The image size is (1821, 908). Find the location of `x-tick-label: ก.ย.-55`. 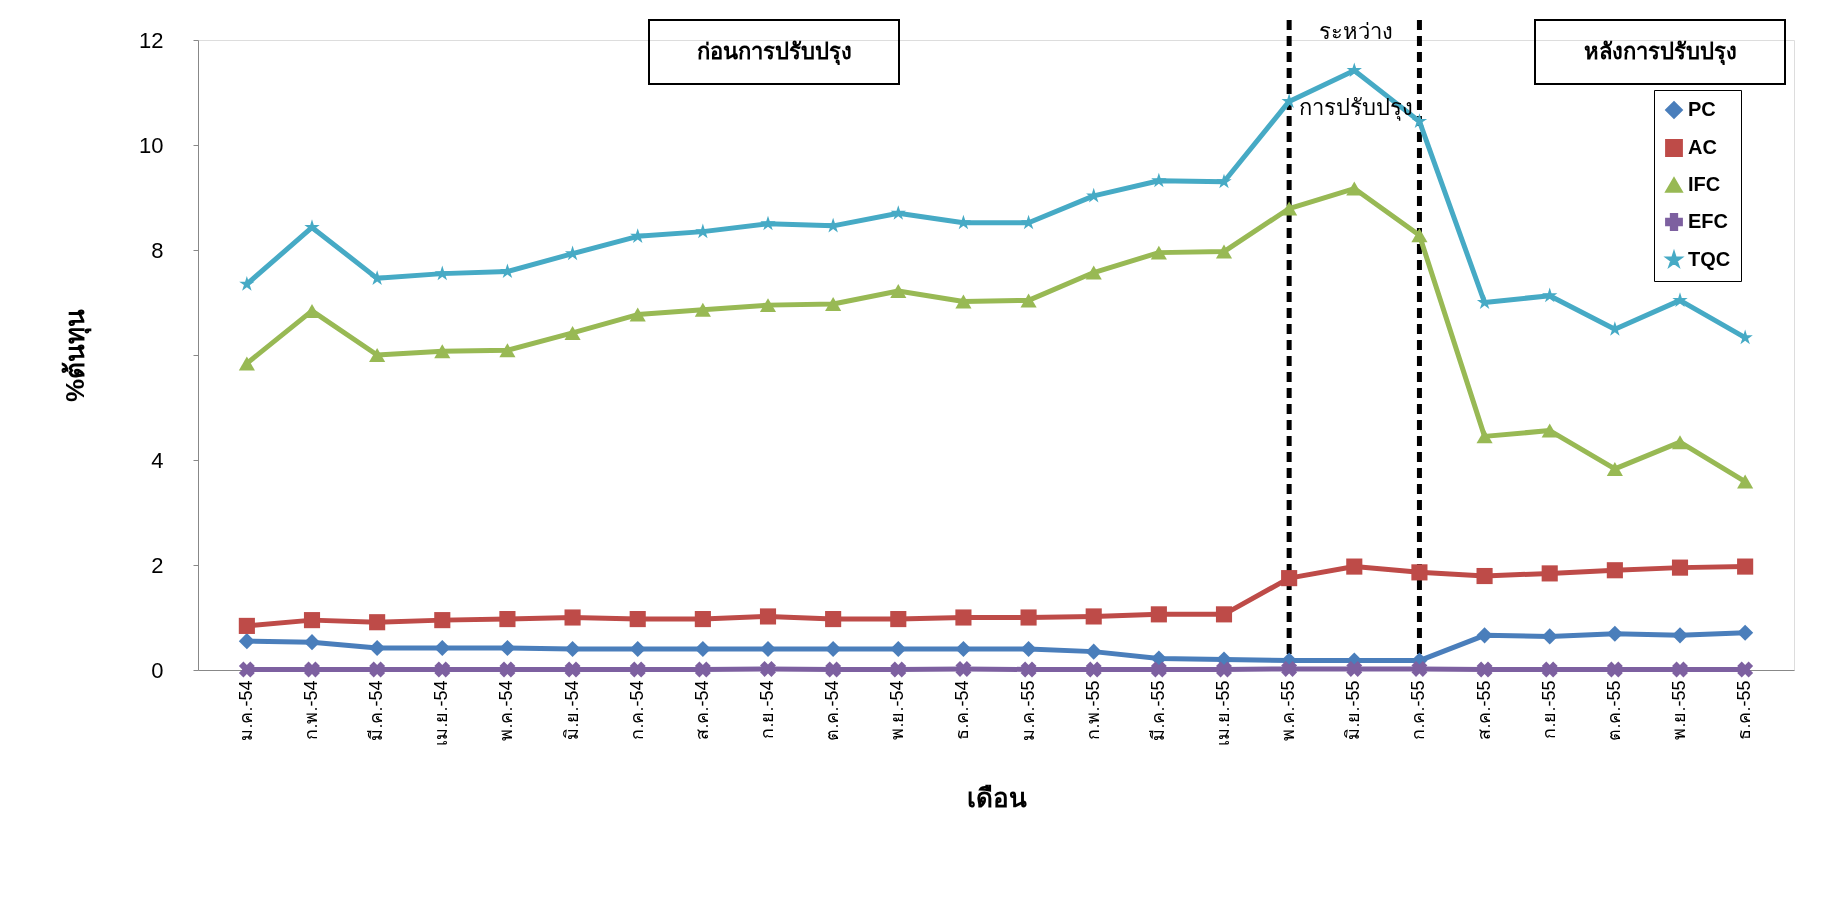

x-tick-label: ก.ย.-55 is located at coordinates (1548, 709).